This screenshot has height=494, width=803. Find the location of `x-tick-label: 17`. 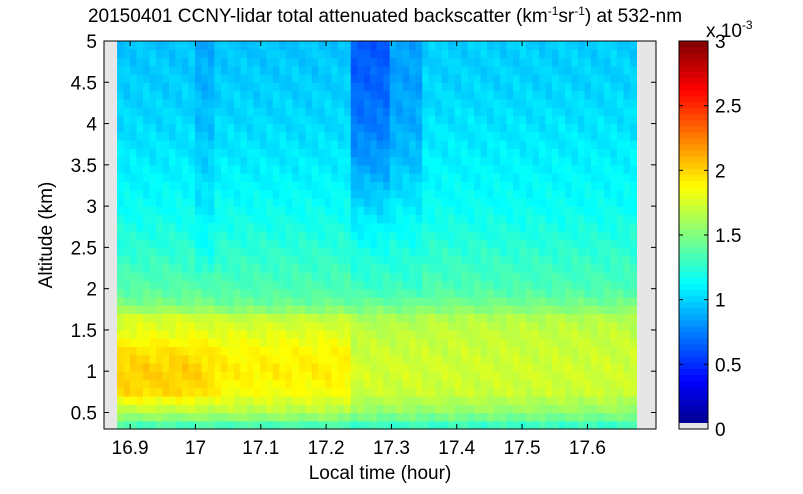

x-tick-label: 17 is located at coordinates (195, 448).